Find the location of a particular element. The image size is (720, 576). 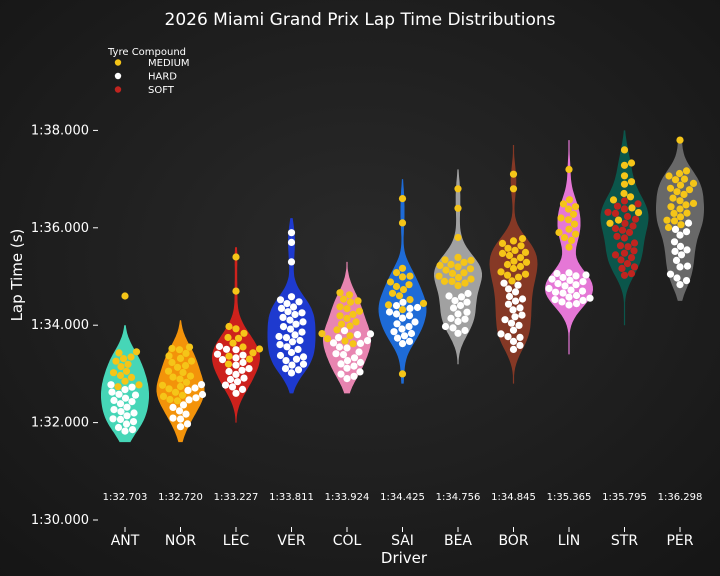

y-tick-label: 1:34.000 is located at coordinates (60, 325).